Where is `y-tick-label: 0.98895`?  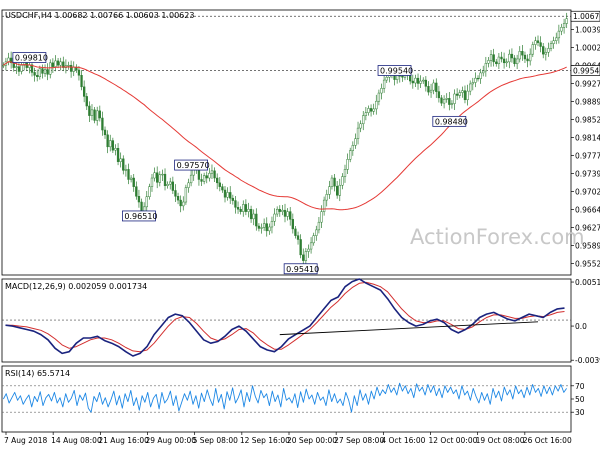 y-tick-label: 0.98895 is located at coordinates (587, 101).